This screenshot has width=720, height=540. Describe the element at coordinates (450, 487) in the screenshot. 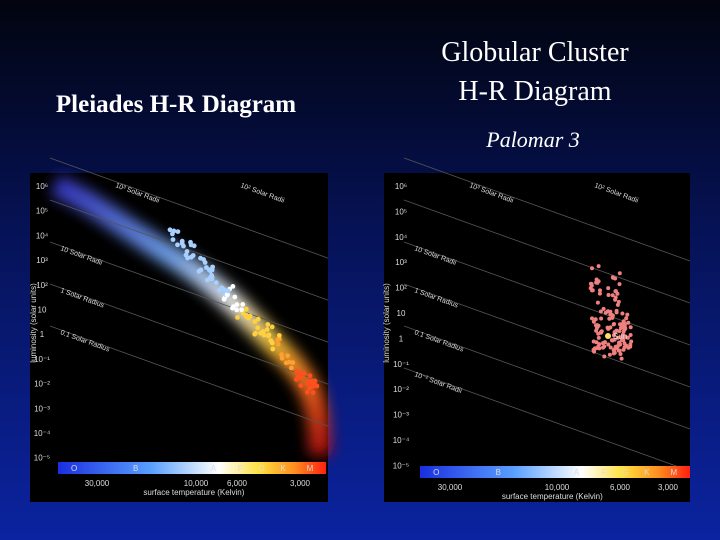

I see `x-tick-label: 30,000` at that location.